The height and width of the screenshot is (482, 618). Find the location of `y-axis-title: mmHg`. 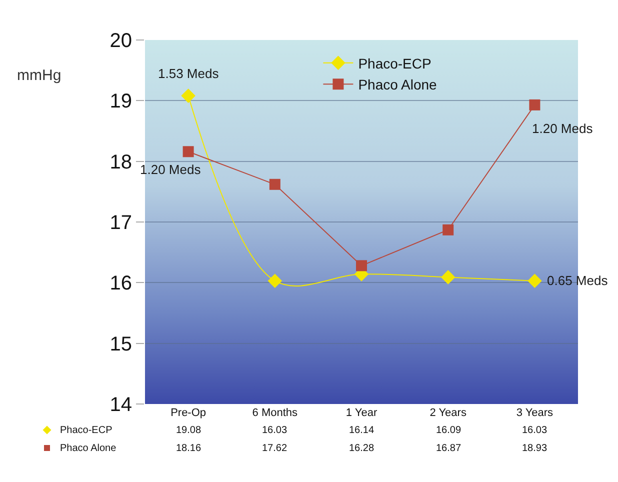

y-axis-title: mmHg is located at coordinates (39, 75).